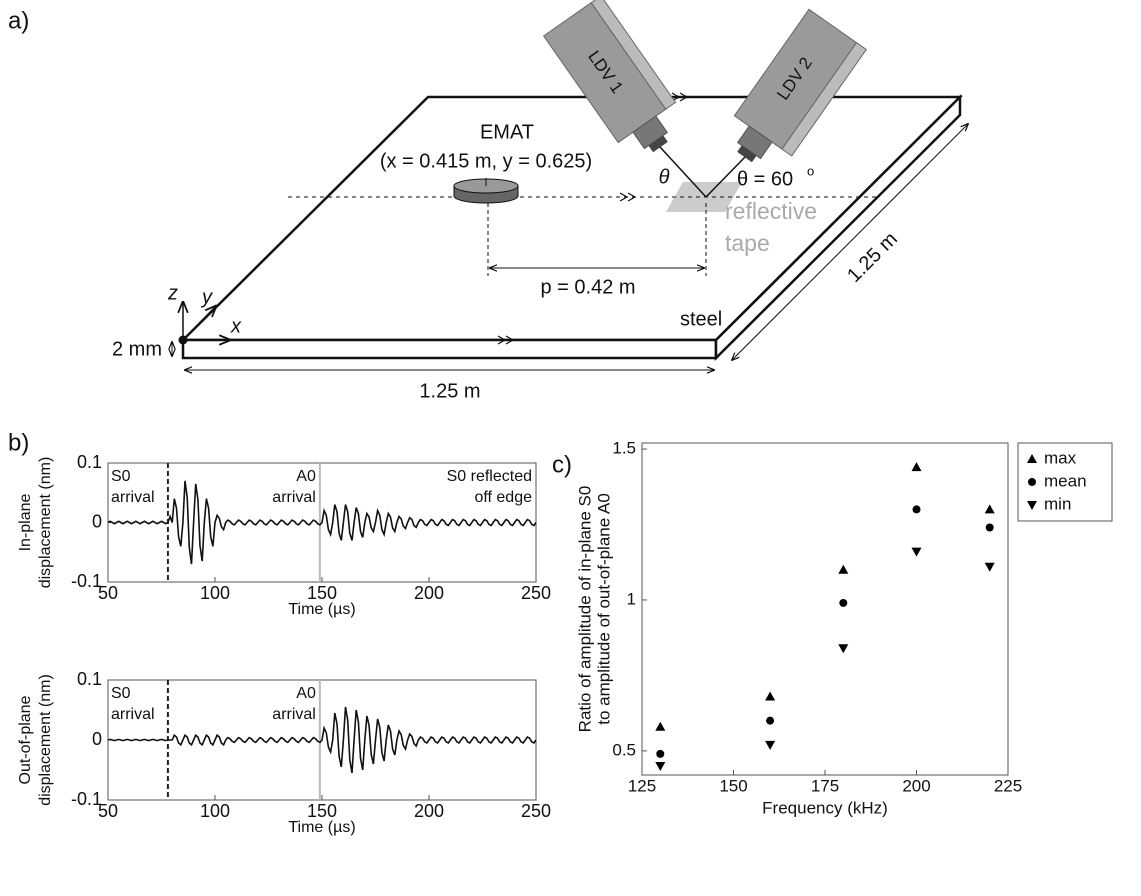  I want to click on y-axis-label: Out-of-plane, so click(25, 739).